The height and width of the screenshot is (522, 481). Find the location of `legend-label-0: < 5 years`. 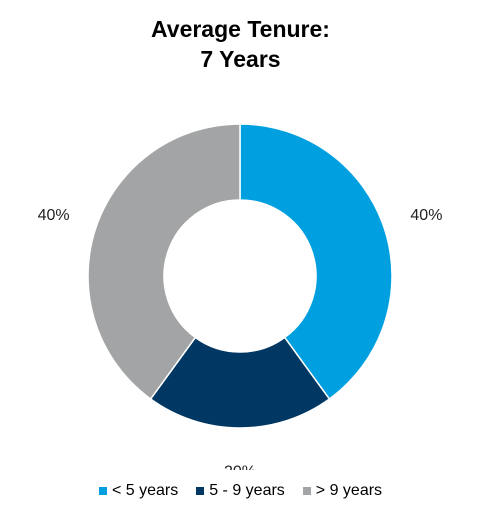

legend-label-0: < 5 years is located at coordinates (145, 490).